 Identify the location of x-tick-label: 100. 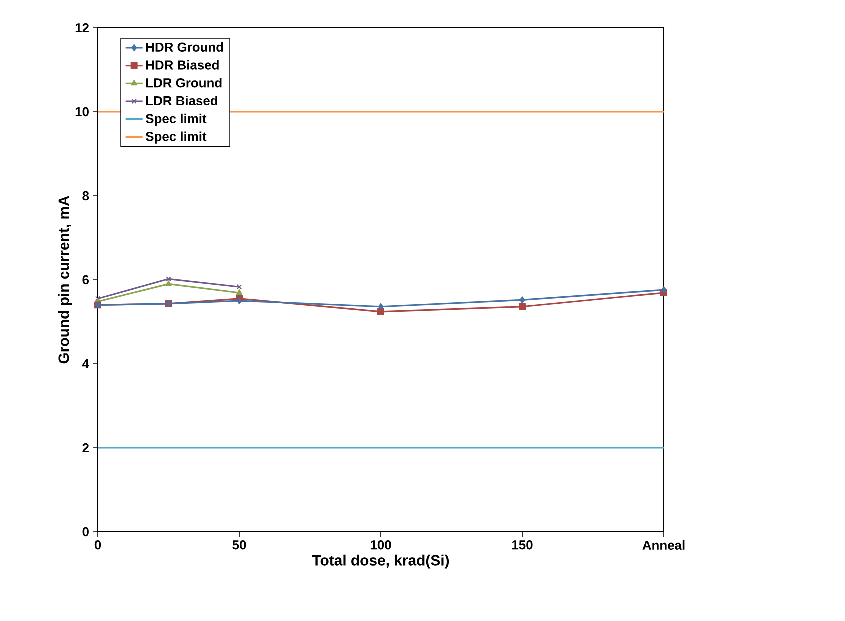
(381, 545).